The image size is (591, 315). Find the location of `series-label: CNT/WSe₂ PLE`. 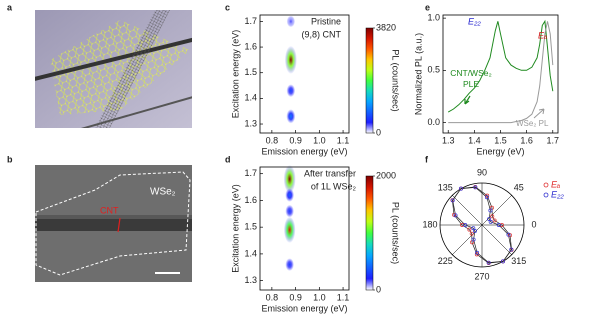

series-label: CNT/WSe₂ PLE is located at coordinates (471, 78).